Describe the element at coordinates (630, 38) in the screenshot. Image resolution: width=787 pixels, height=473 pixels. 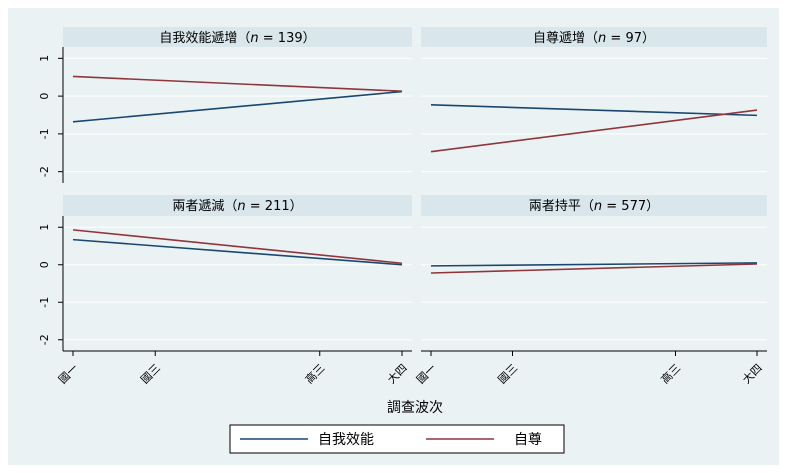
I see `panel-title-n-value: = 97）` at that location.